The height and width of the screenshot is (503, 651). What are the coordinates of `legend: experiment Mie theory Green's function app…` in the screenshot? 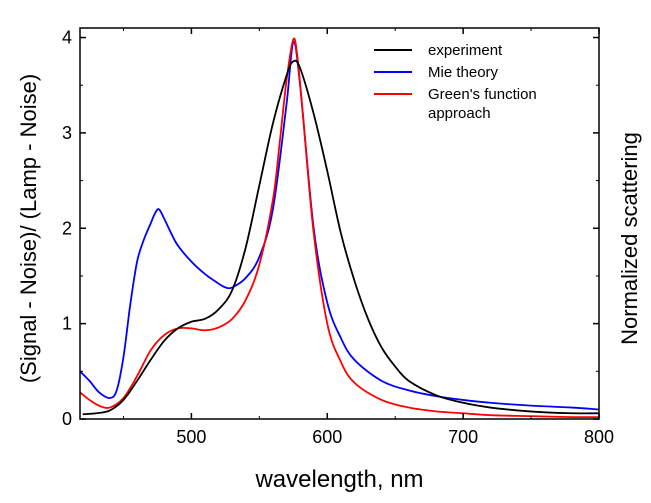 It's located at (455, 82).